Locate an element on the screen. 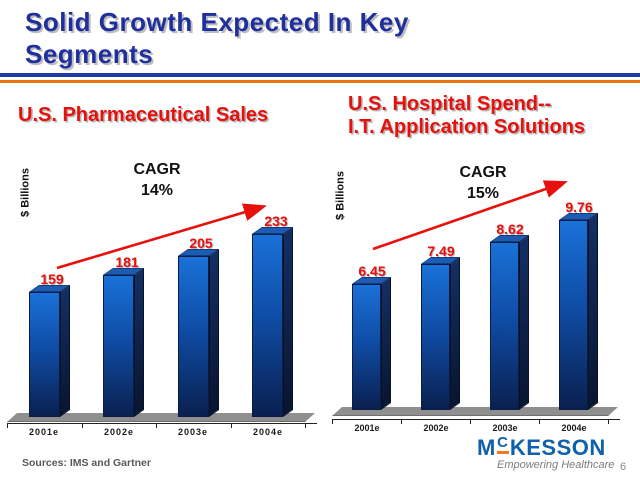 The image size is (640, 480). bar-value-label: 181 is located at coordinates (127, 262).